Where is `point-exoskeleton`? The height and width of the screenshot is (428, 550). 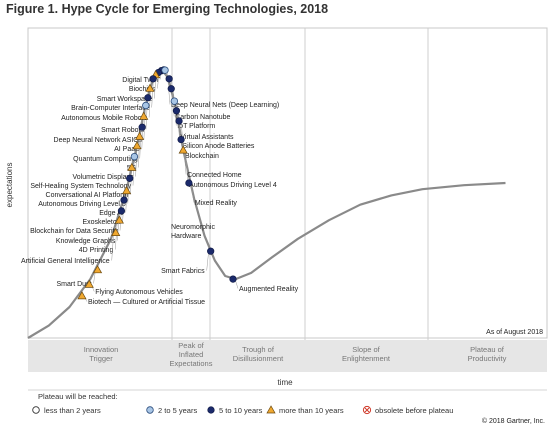 point-exoskeleton is located at coordinates (127, 190).